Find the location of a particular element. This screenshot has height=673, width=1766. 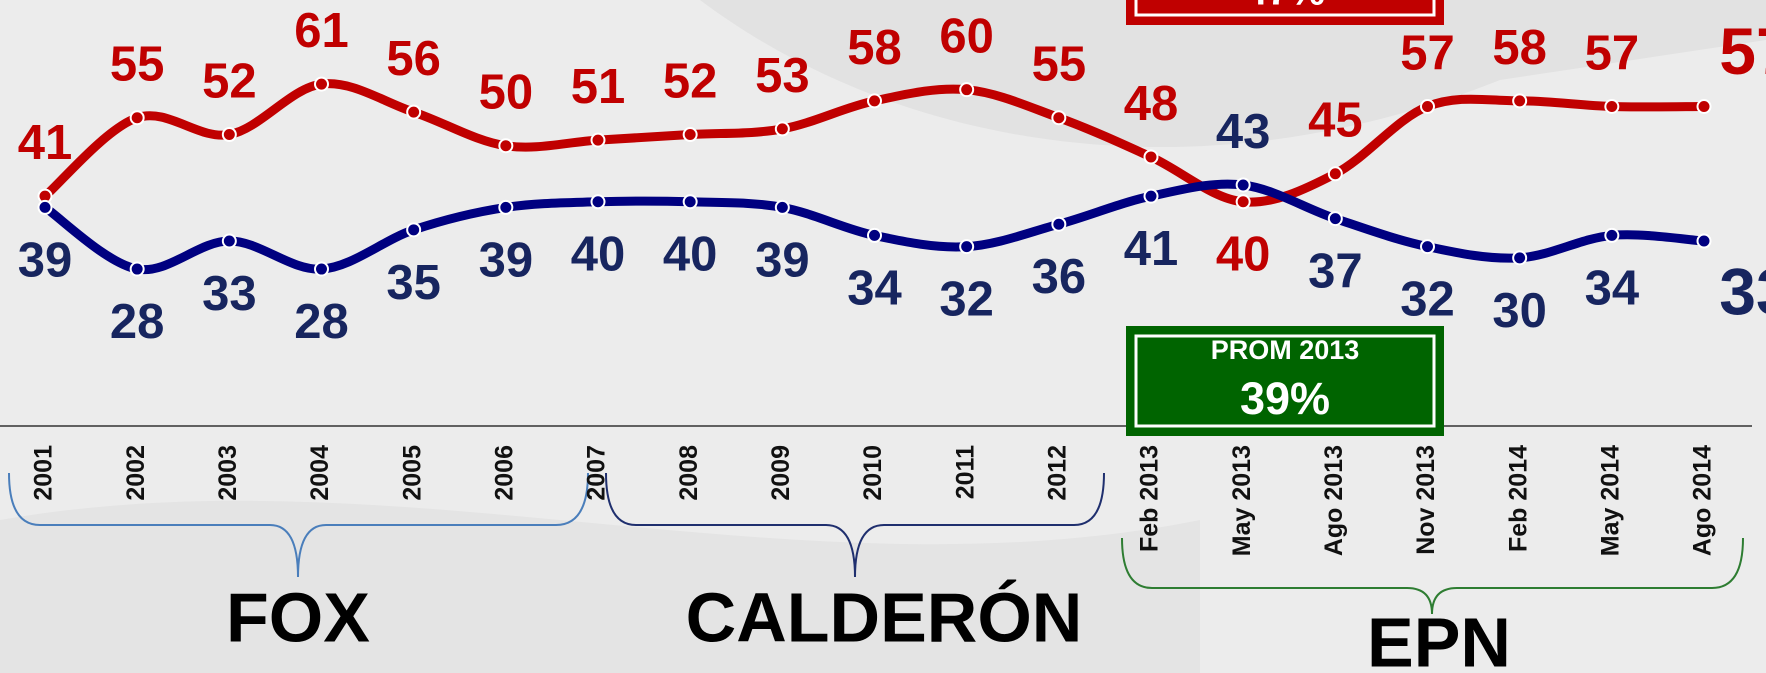

x-tick-label: 2005 is located at coordinates (412, 473).